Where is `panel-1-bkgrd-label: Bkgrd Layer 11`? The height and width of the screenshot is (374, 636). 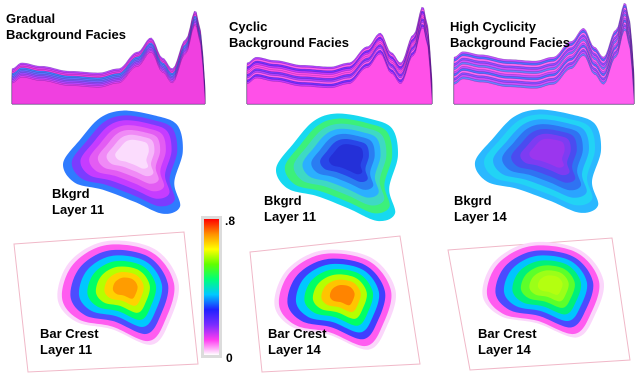 panel-1-bkgrd-label: Bkgrd Layer 11 is located at coordinates (78, 202).